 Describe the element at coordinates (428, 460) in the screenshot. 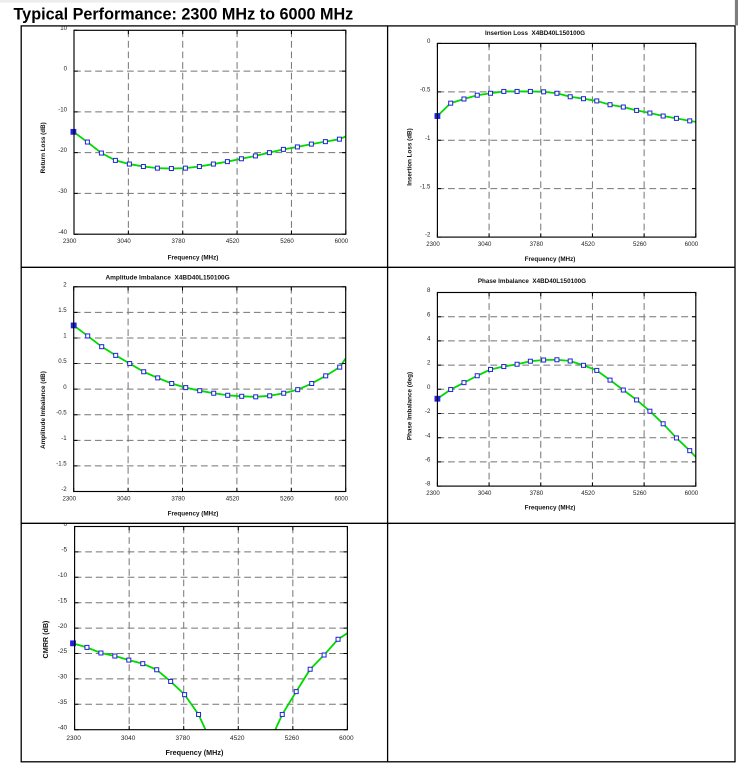

I see `svg-text: -6` at that location.